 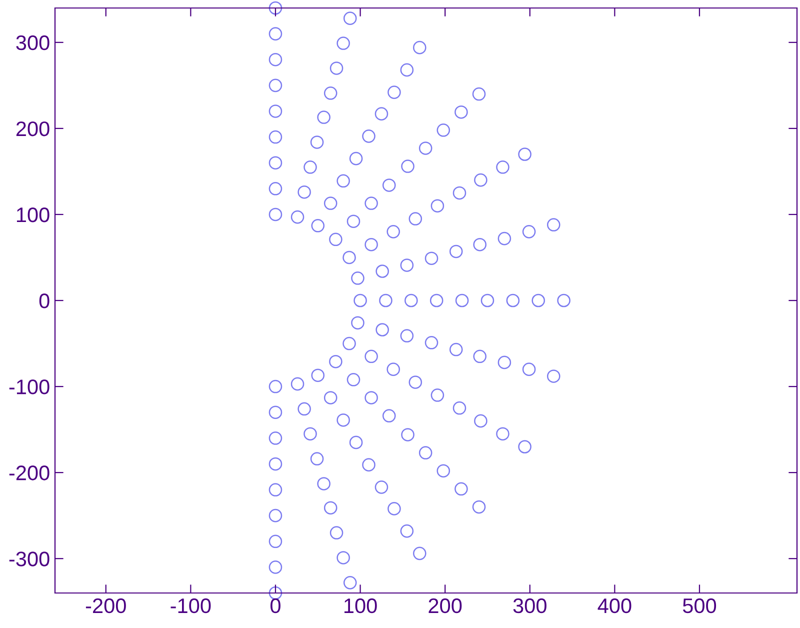 I want to click on y-tick-label: 300, so click(x=33, y=42).